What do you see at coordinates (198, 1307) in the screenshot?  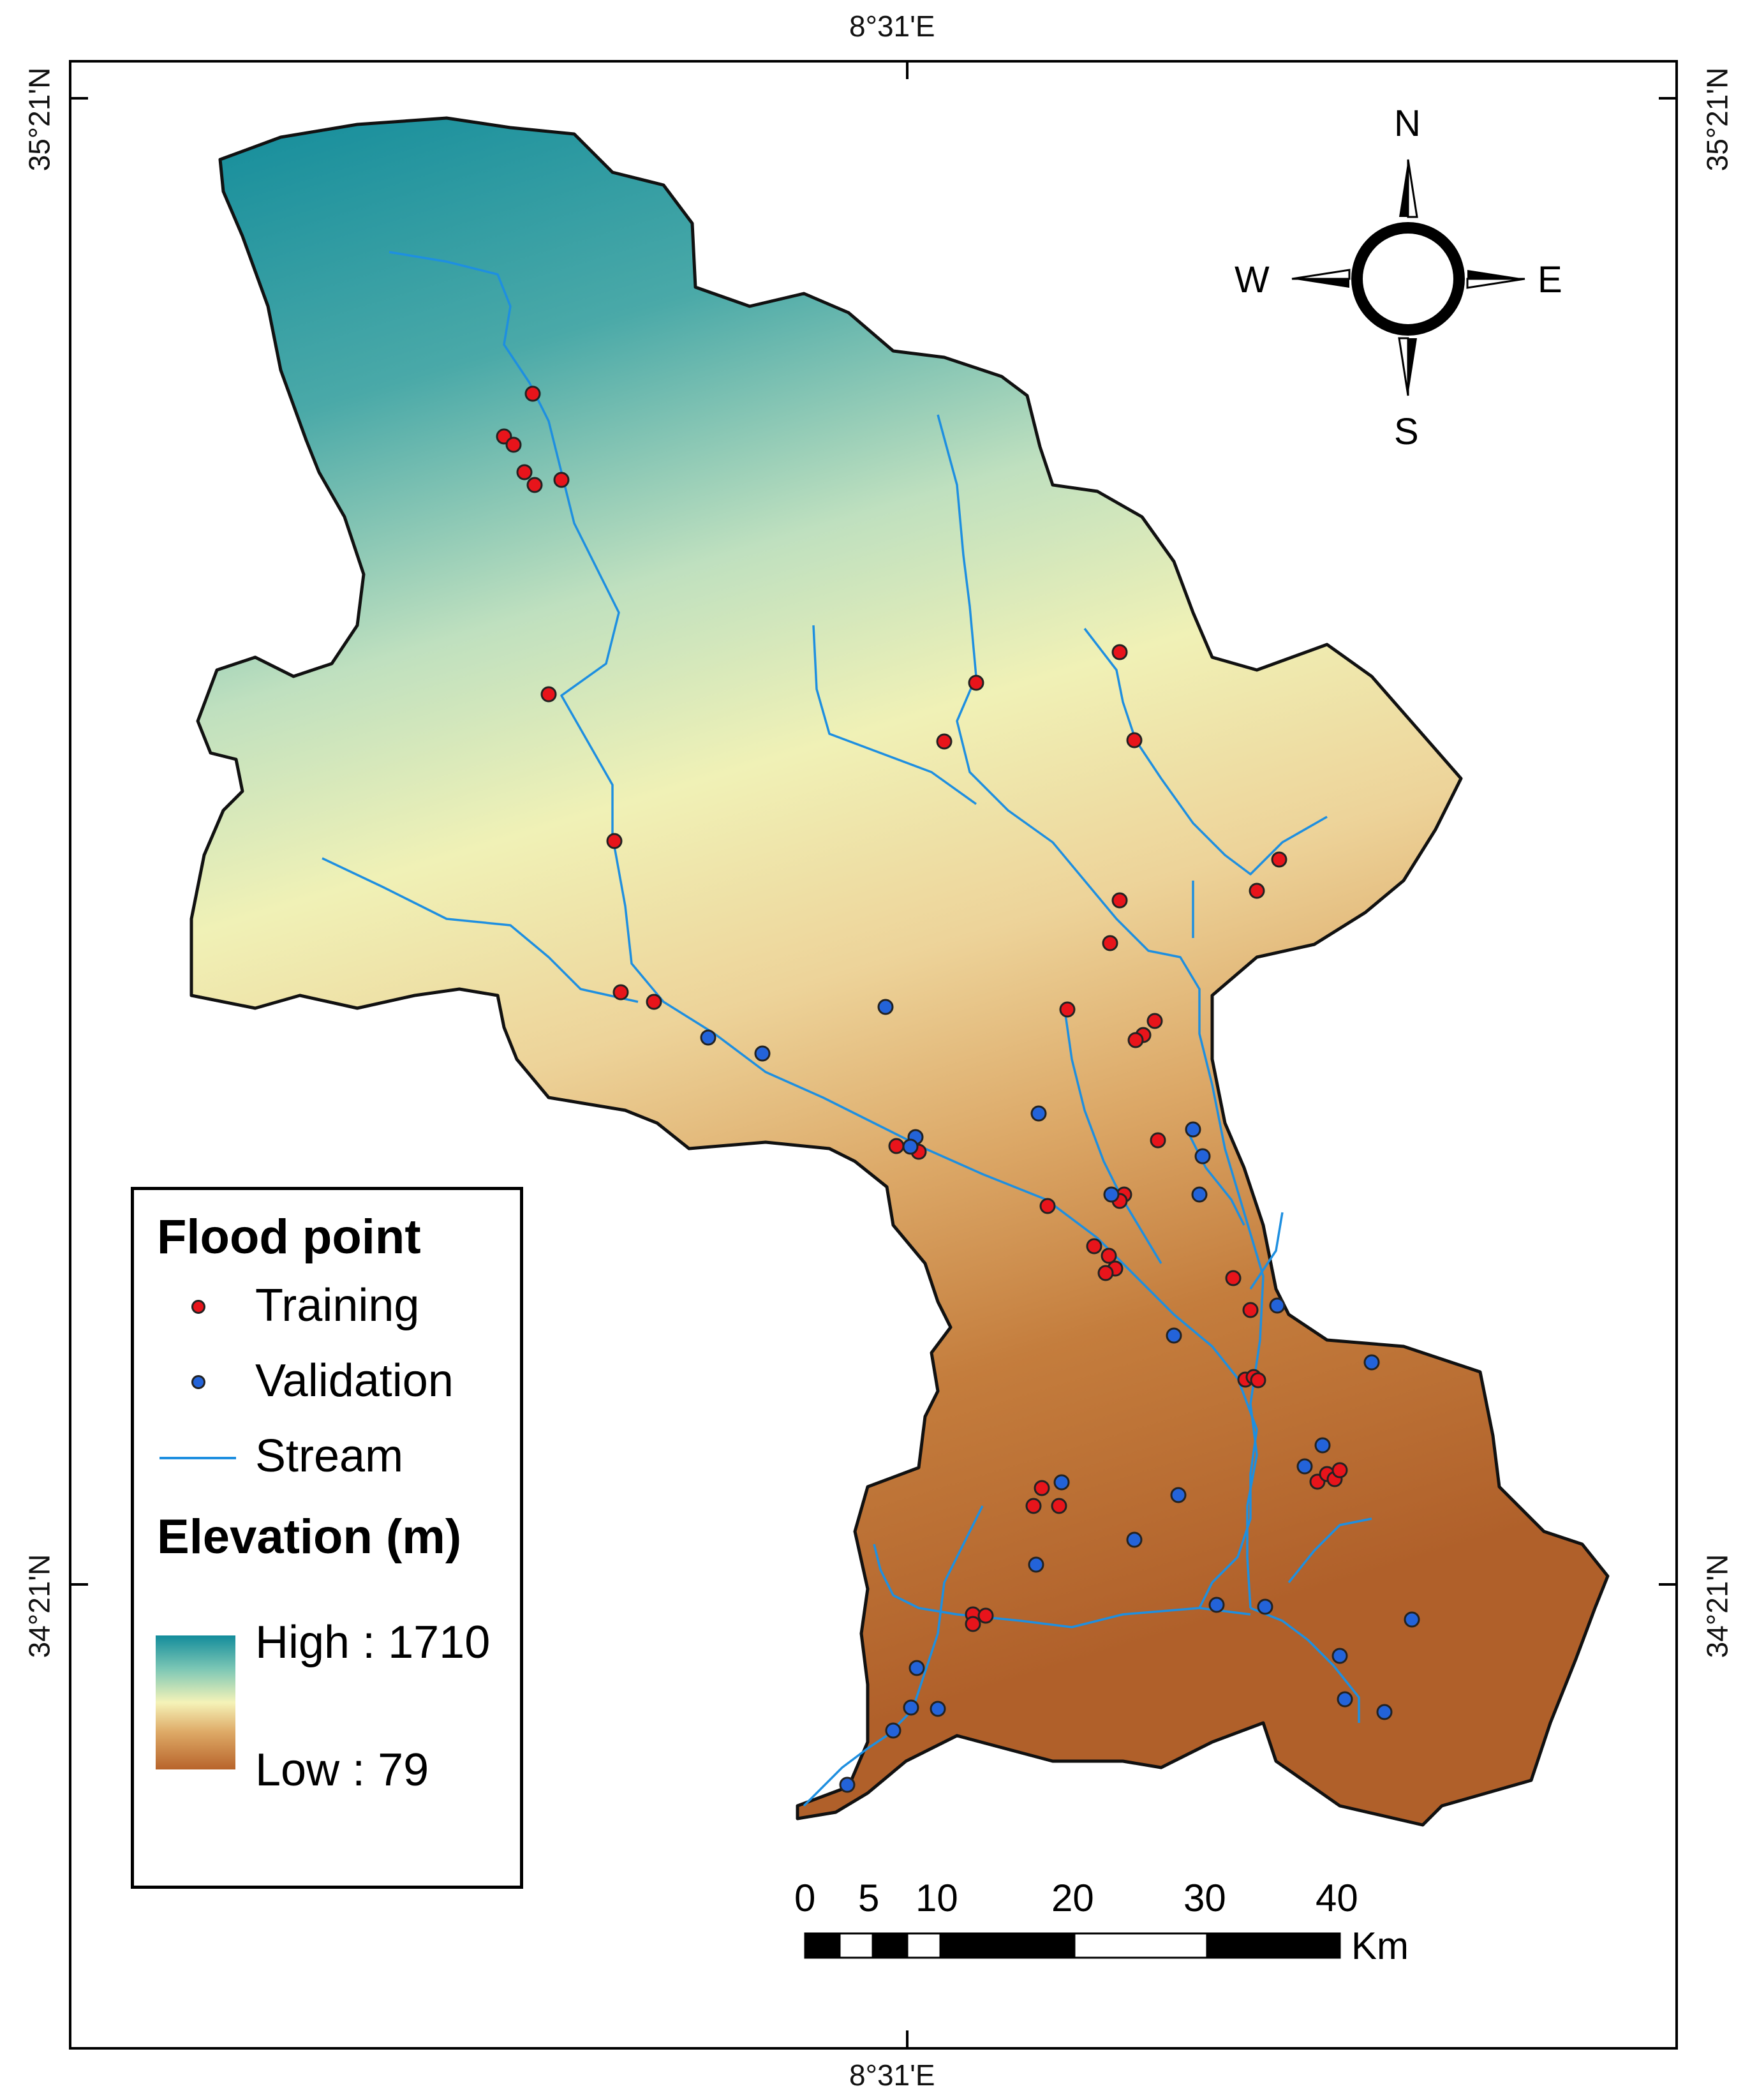 I see `legend-training-symbol` at bounding box center [198, 1307].